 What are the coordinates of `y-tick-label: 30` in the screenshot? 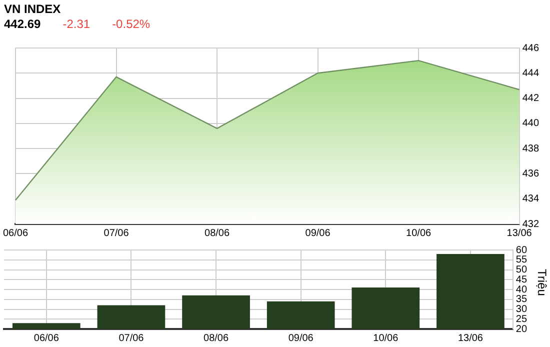 It's located at (522, 309).